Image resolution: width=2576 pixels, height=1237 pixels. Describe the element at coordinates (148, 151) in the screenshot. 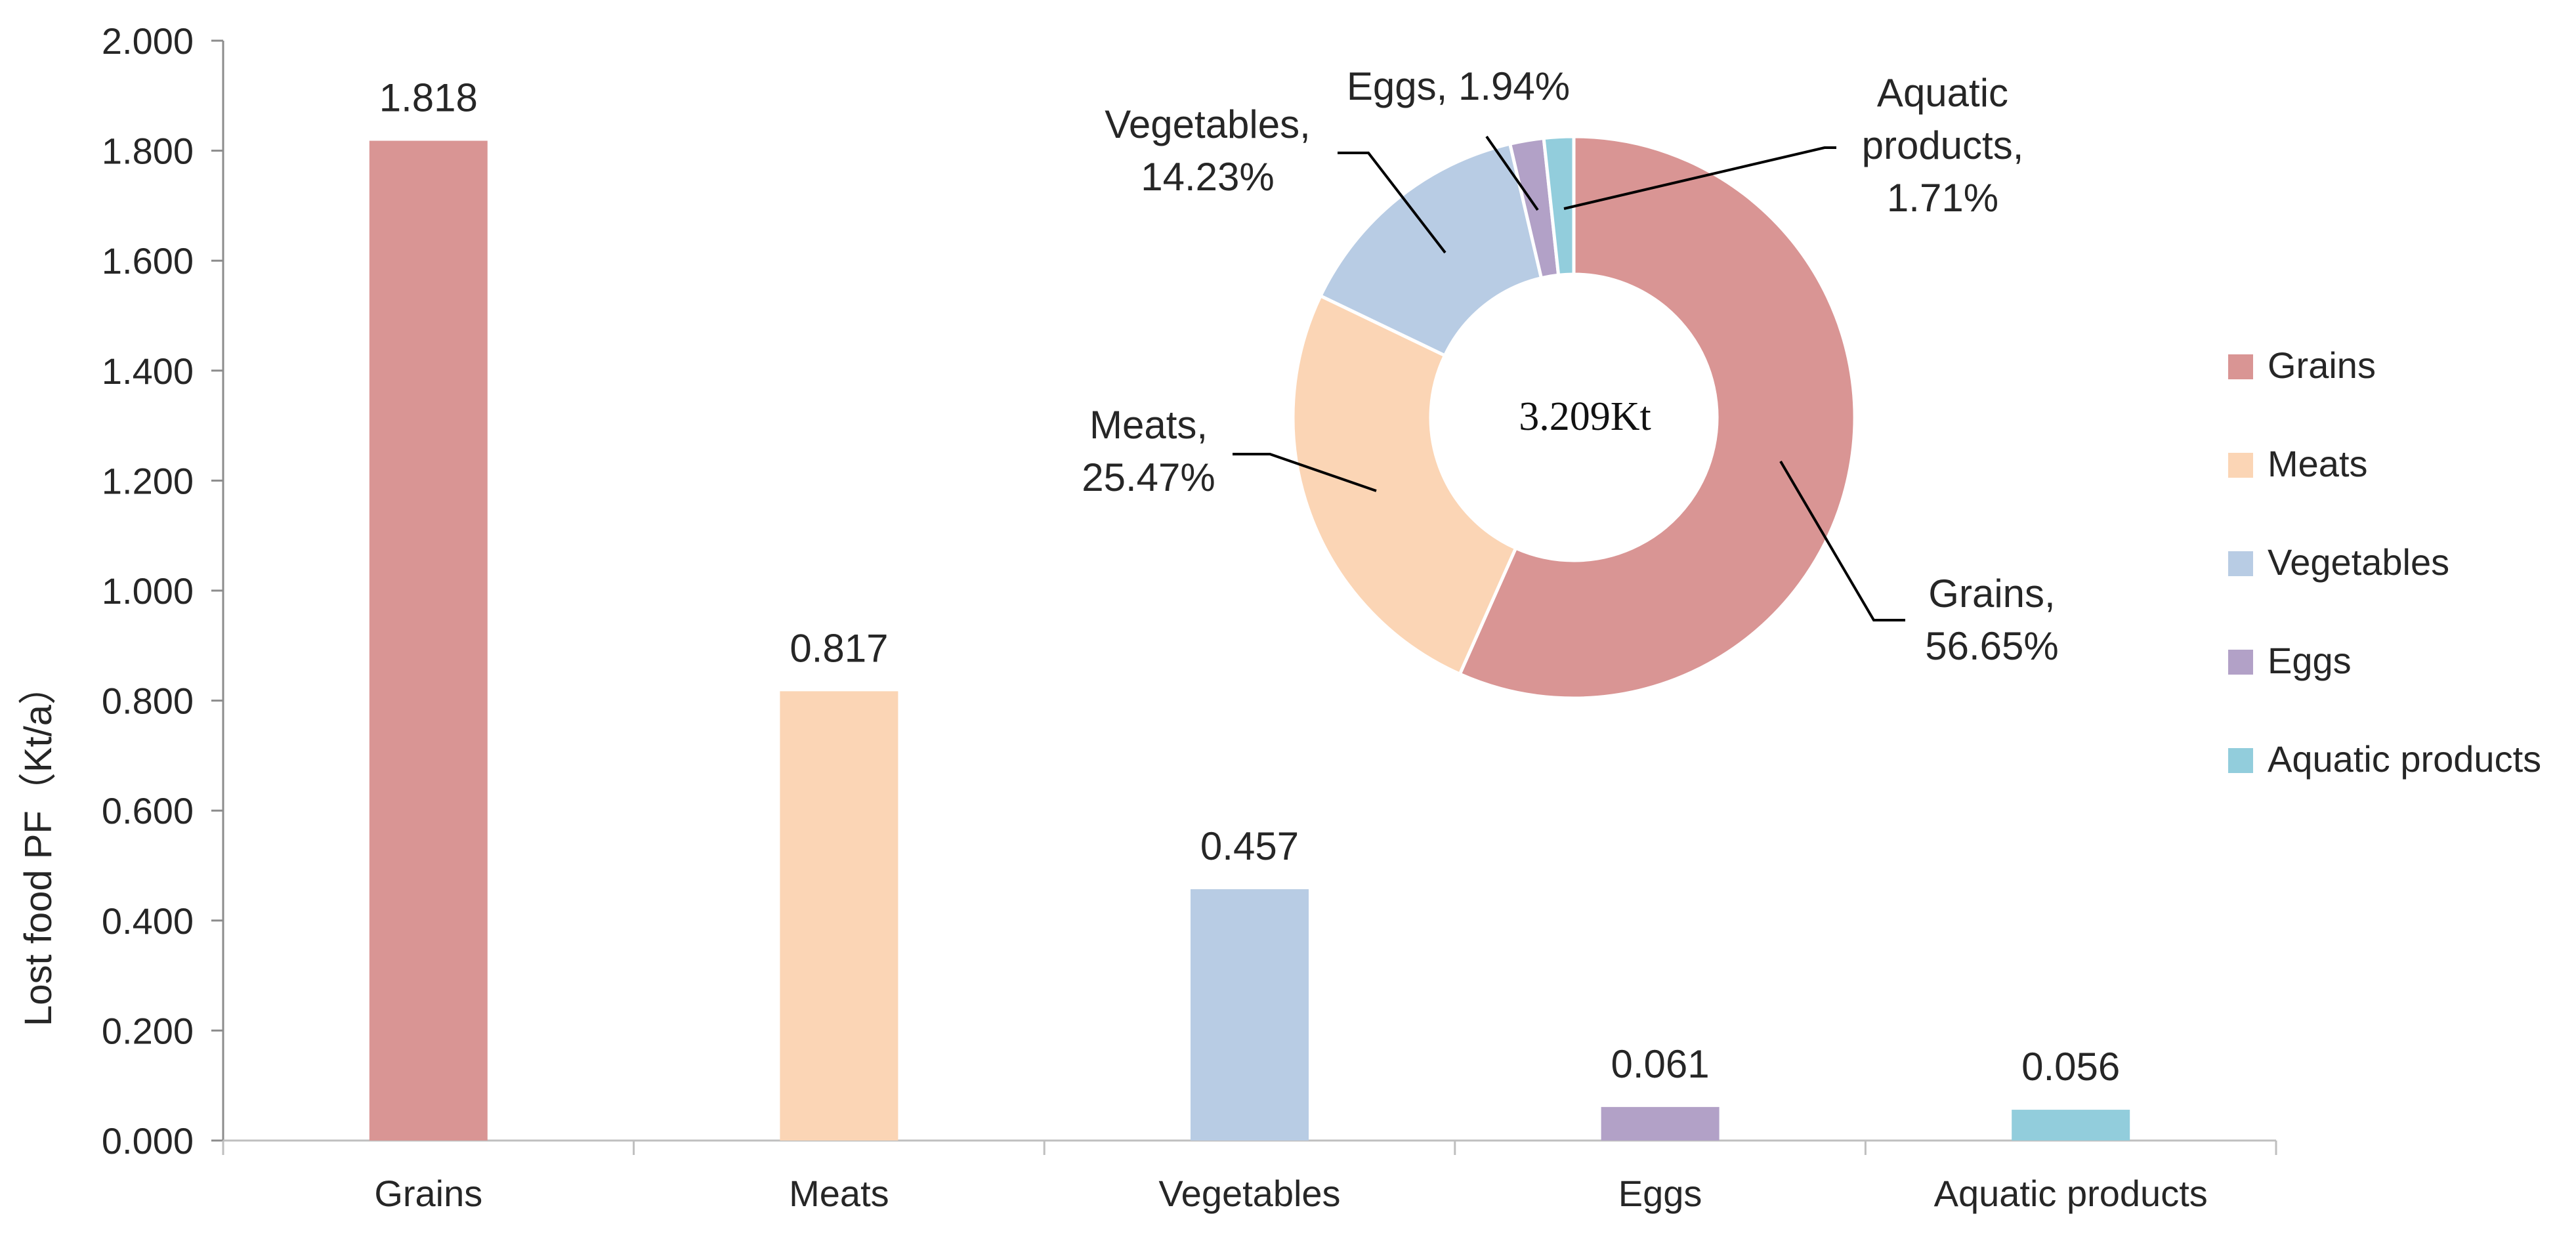

I see `y-tick-label: 1.800` at that location.